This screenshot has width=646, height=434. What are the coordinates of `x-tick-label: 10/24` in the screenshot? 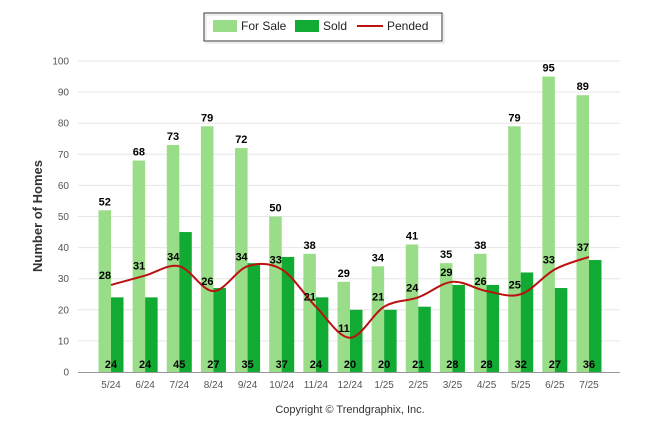 It's located at (281, 385).